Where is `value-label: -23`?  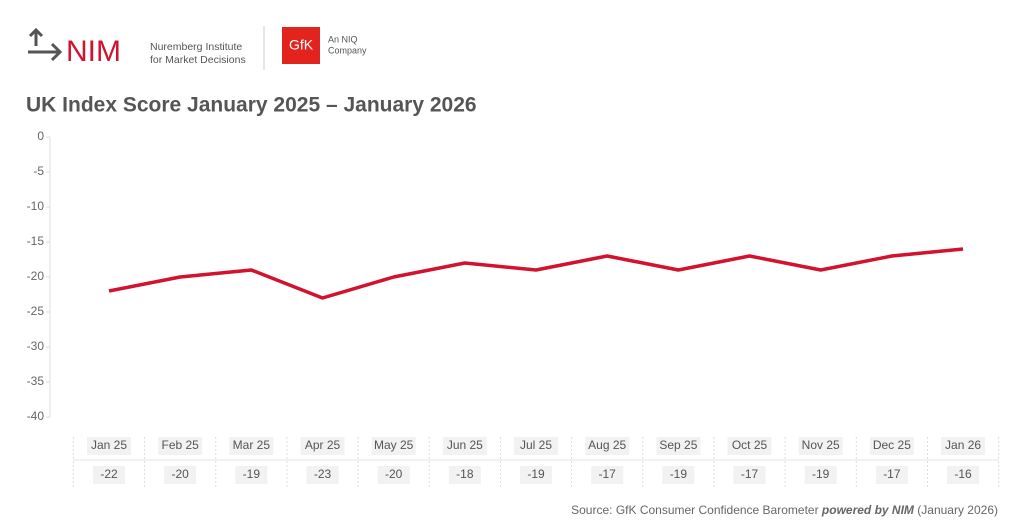
value-label: -23 is located at coordinates (323, 474).